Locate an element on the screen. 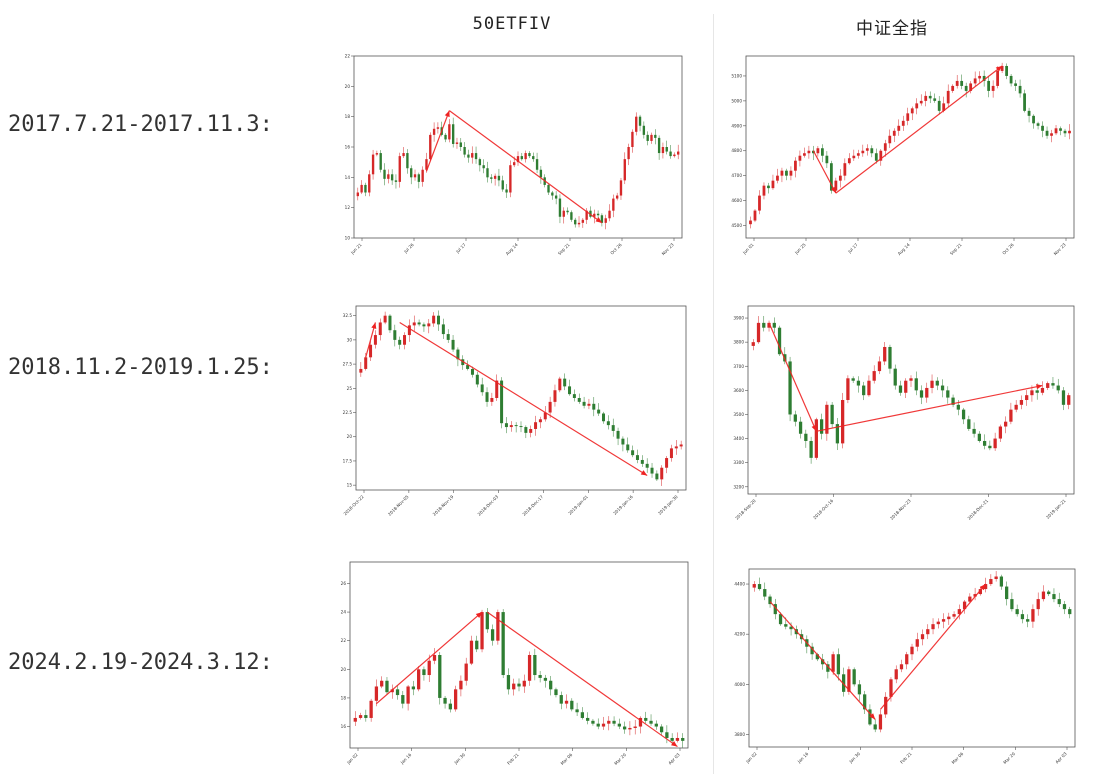 Image resolution: width=1095 pixels, height=780 pixels. y-tick-label: 20 is located at coordinates (350, 436).